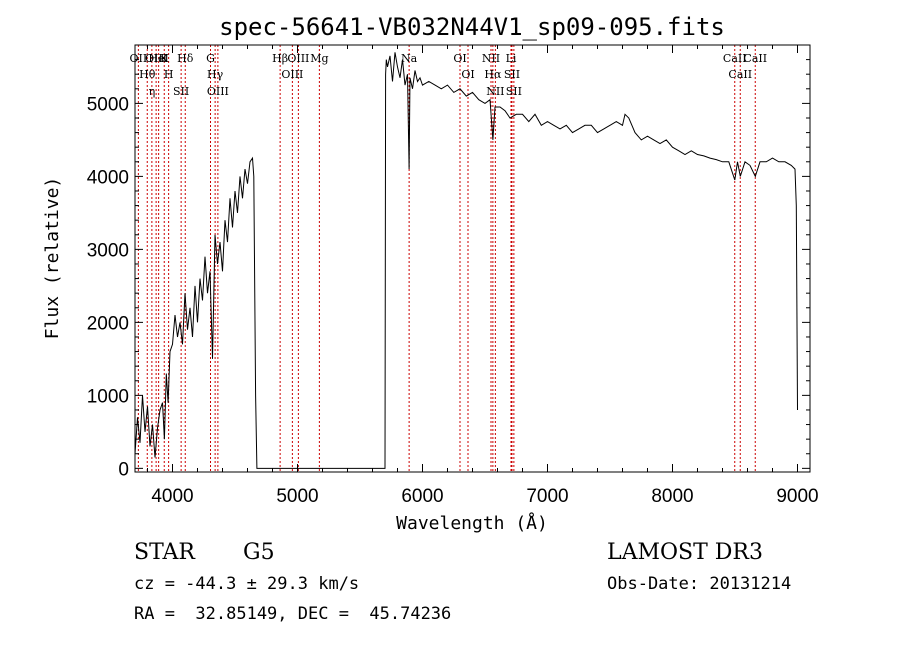  I want to click on line-label: G, so click(210, 58).